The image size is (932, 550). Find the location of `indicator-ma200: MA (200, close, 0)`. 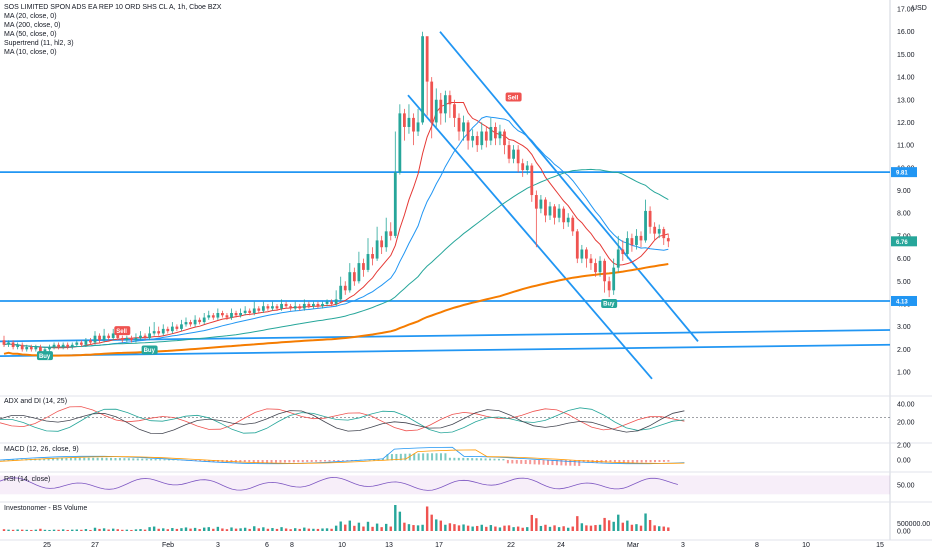

indicator-ma200: MA (200, close, 0) is located at coordinates (32, 25).